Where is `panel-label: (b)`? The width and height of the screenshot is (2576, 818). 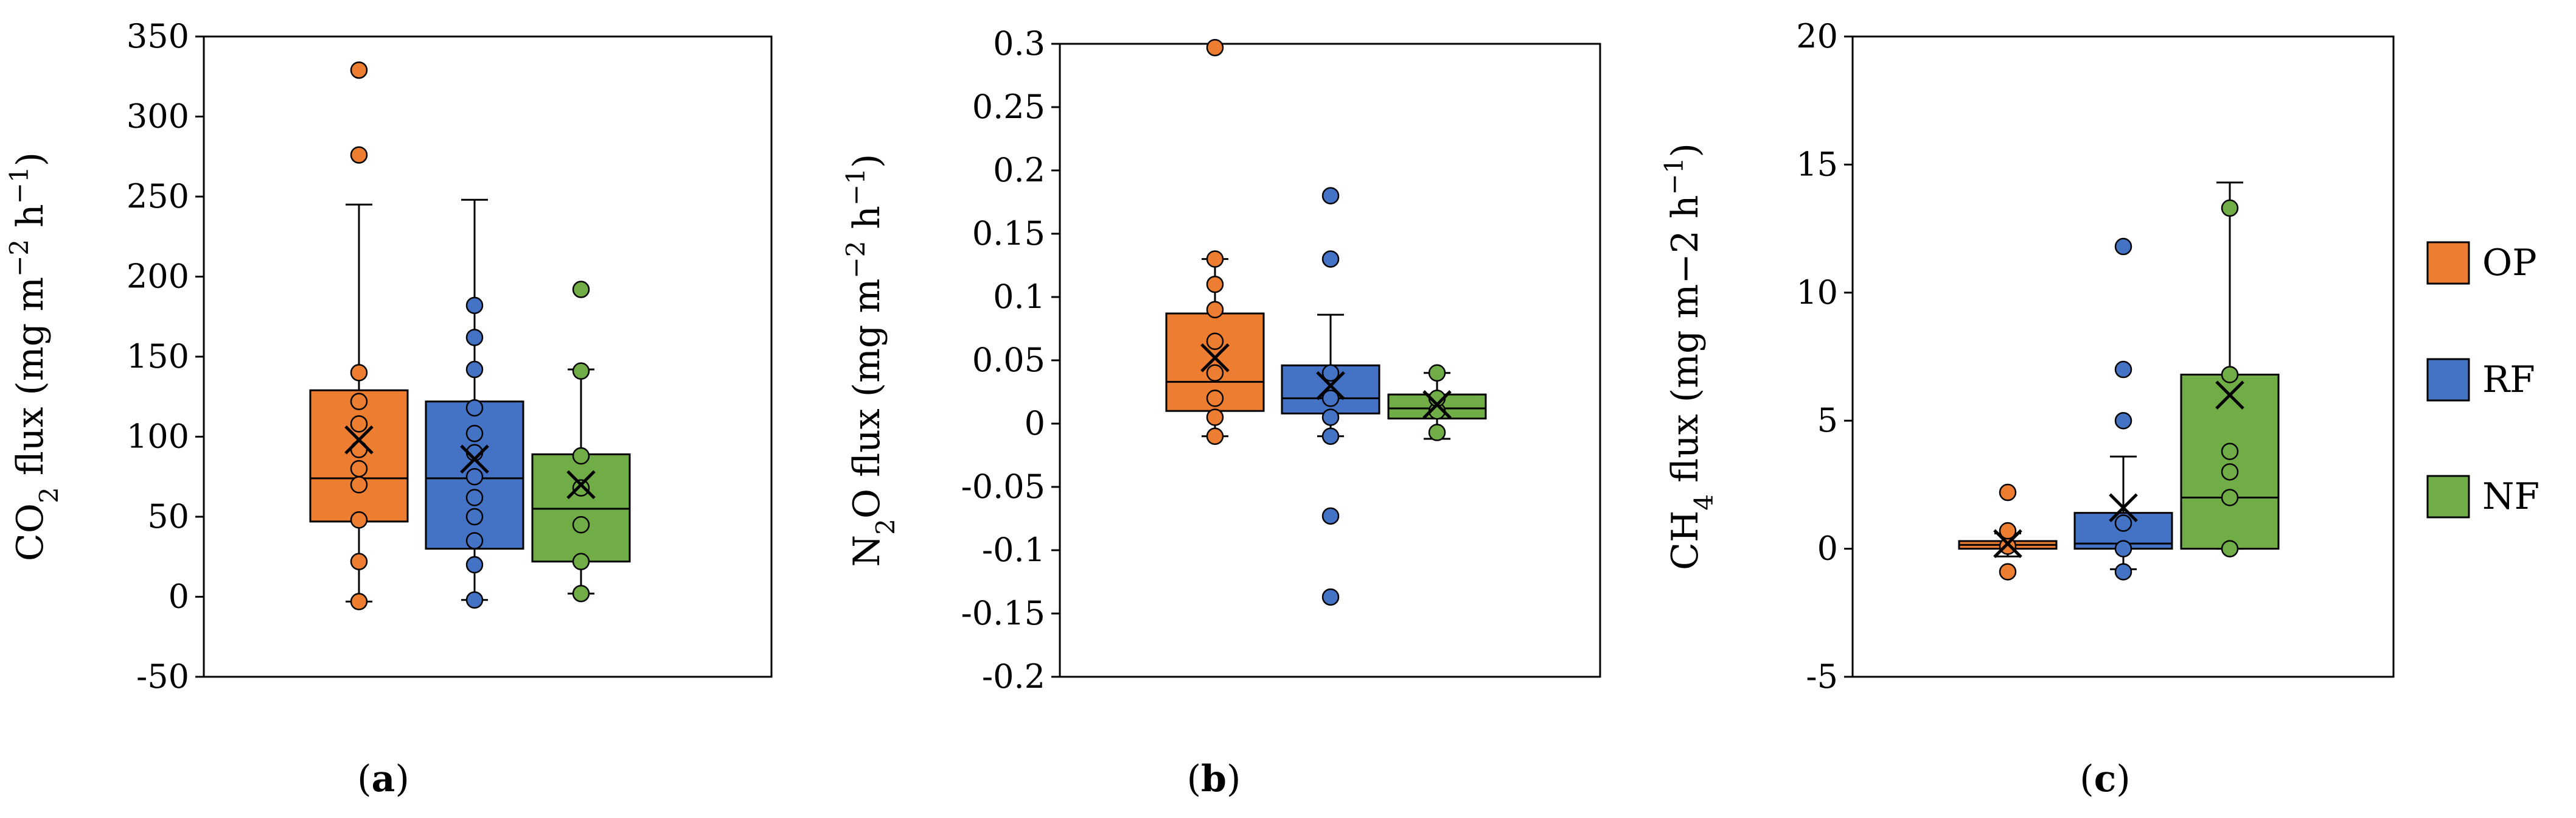 panel-label: (b) is located at coordinates (1214, 779).